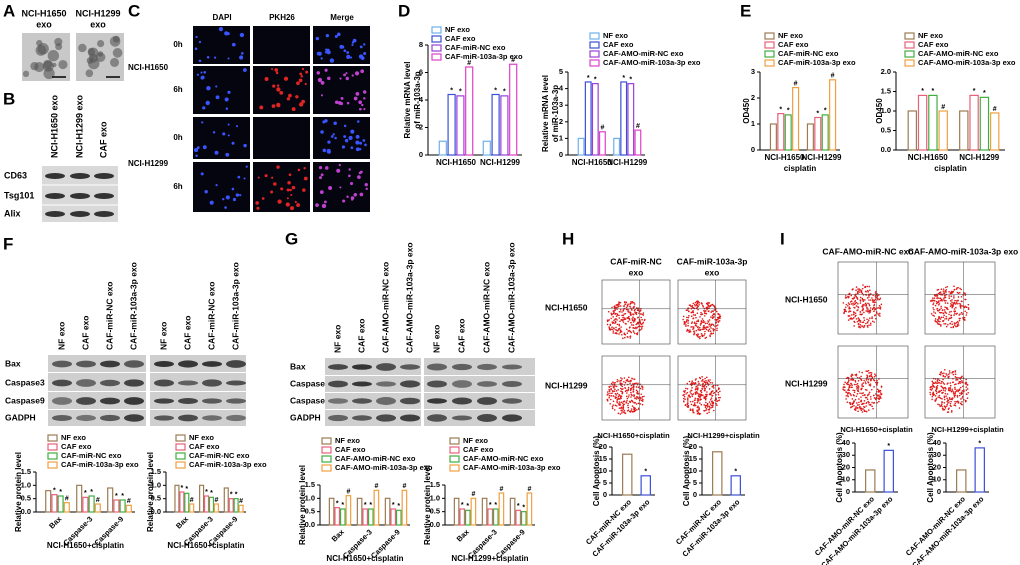 Image resolution: width=1020 pixels, height=565 pixels. What do you see at coordinates (26, 73) in the screenshot?
I see `vesicle` at bounding box center [26, 73].